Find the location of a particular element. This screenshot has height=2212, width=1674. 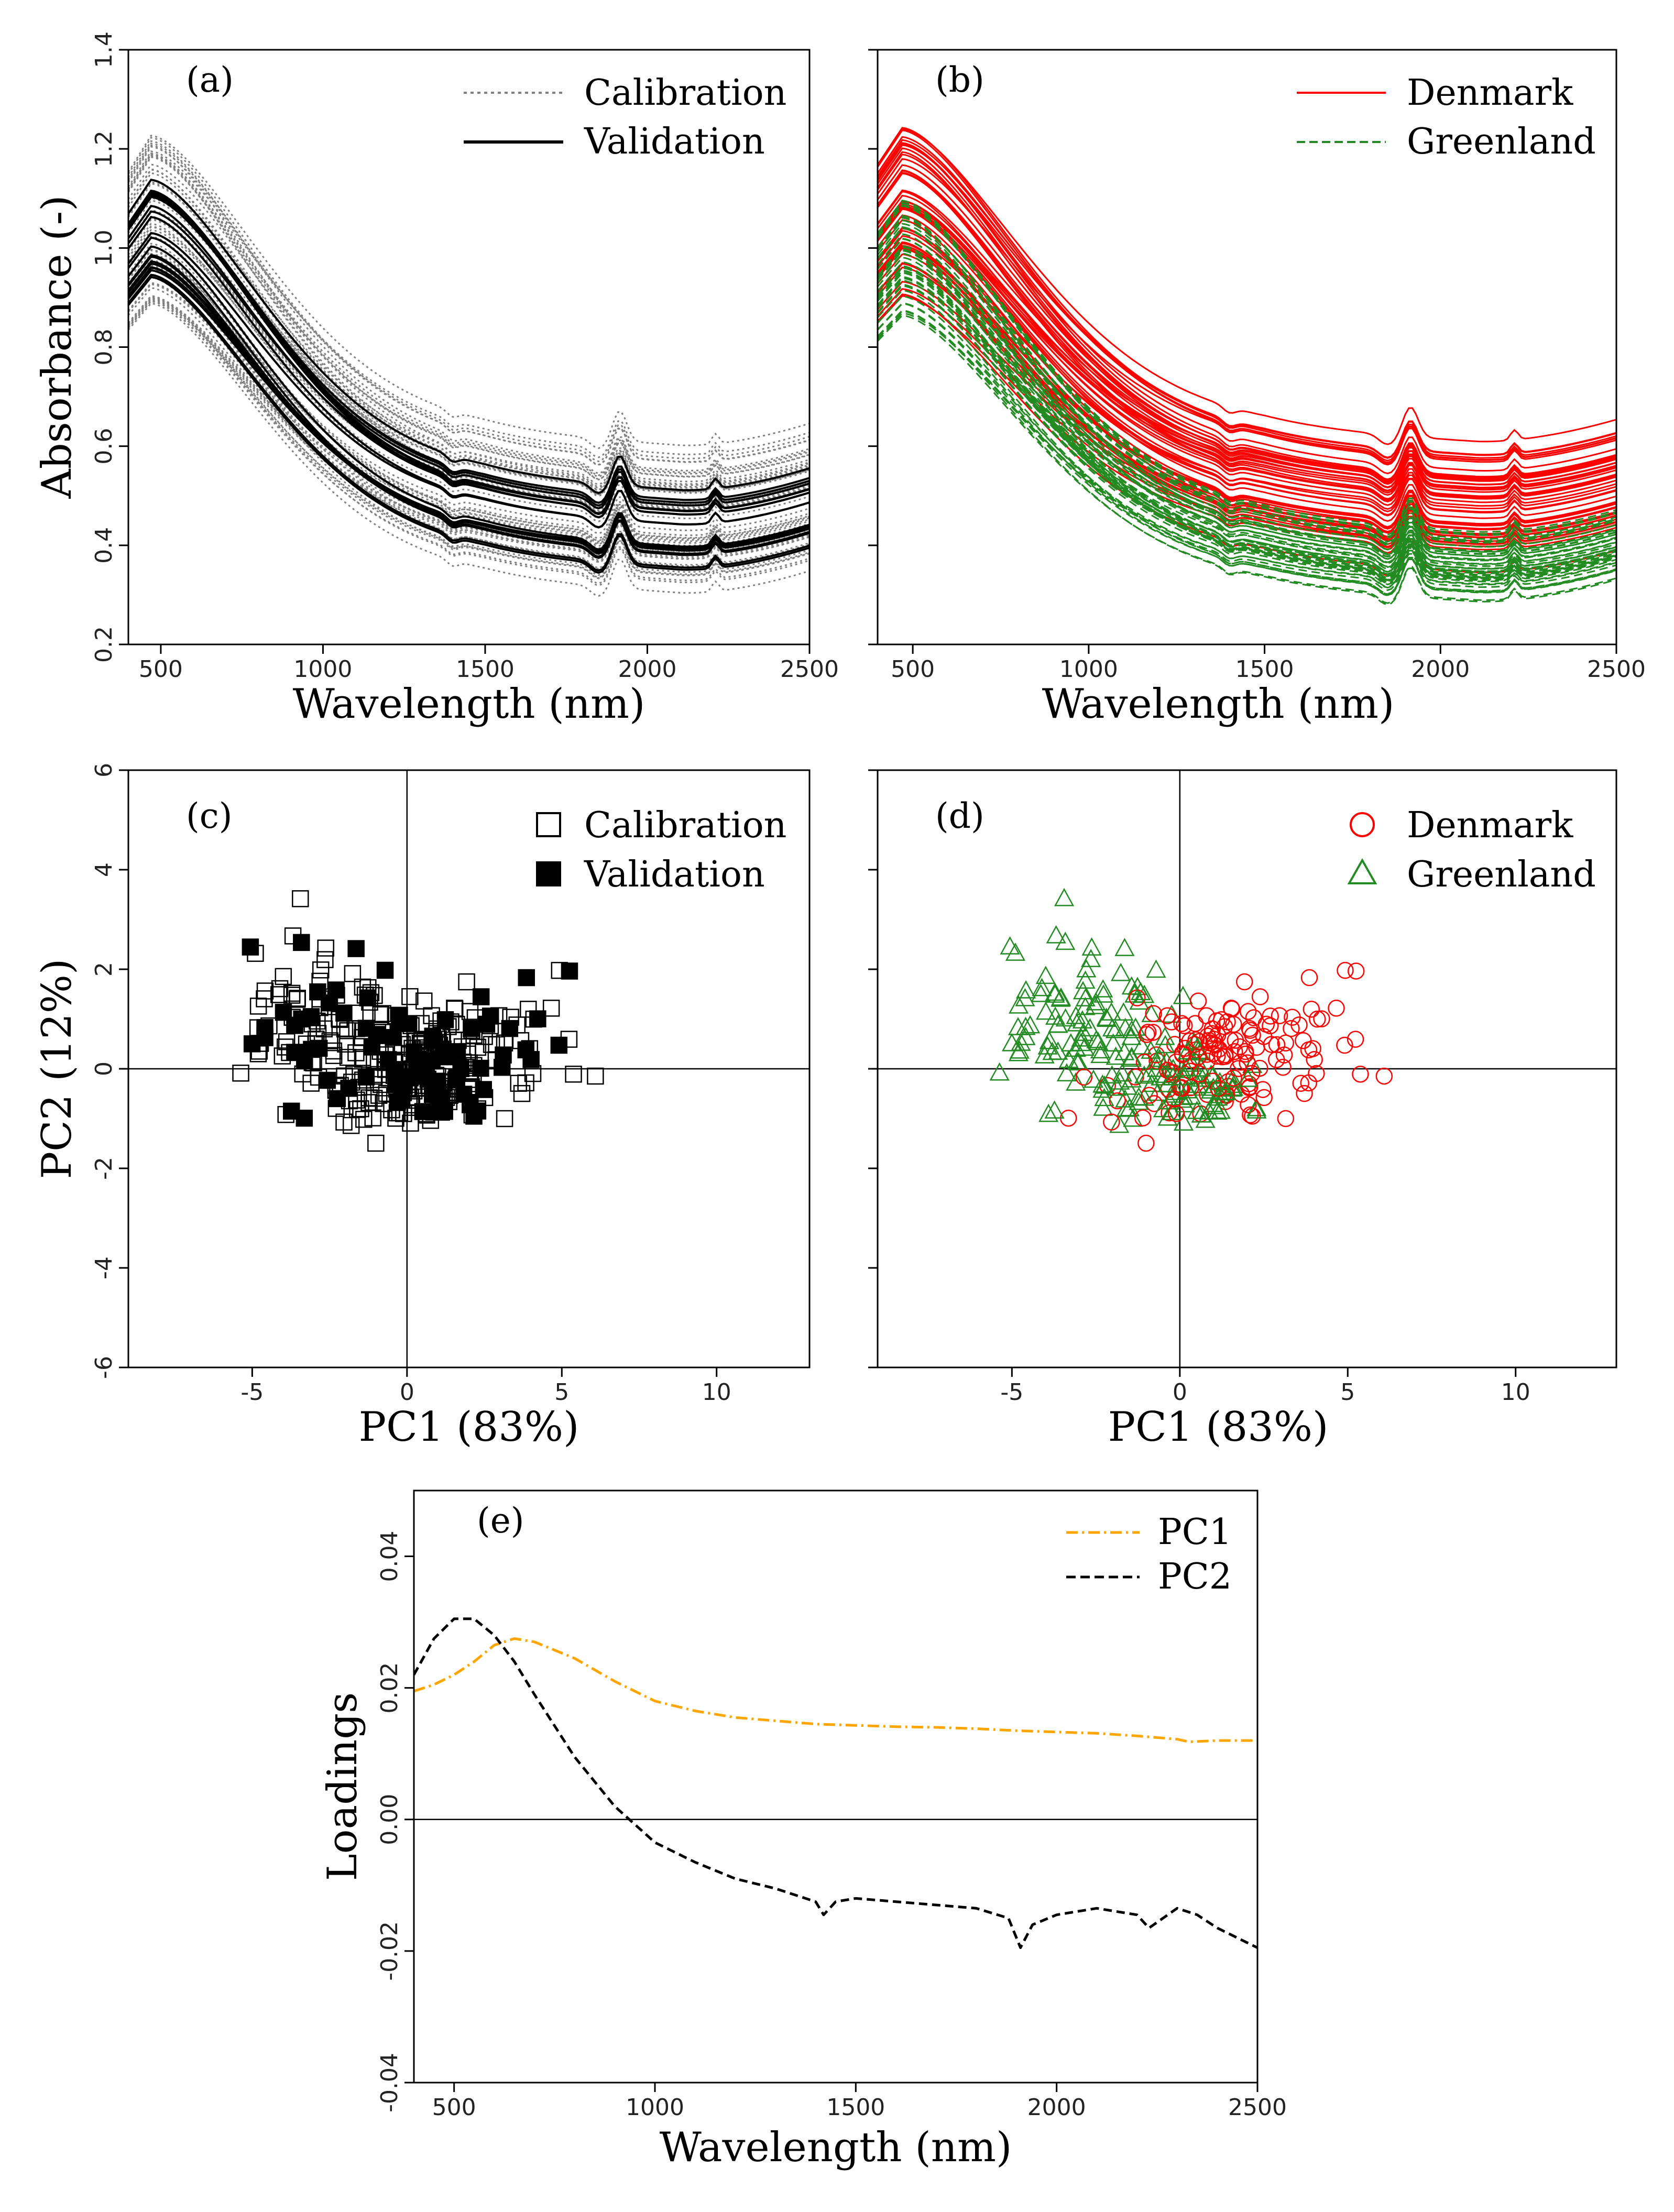

x-tick-label: 10 is located at coordinates (716, 1392).